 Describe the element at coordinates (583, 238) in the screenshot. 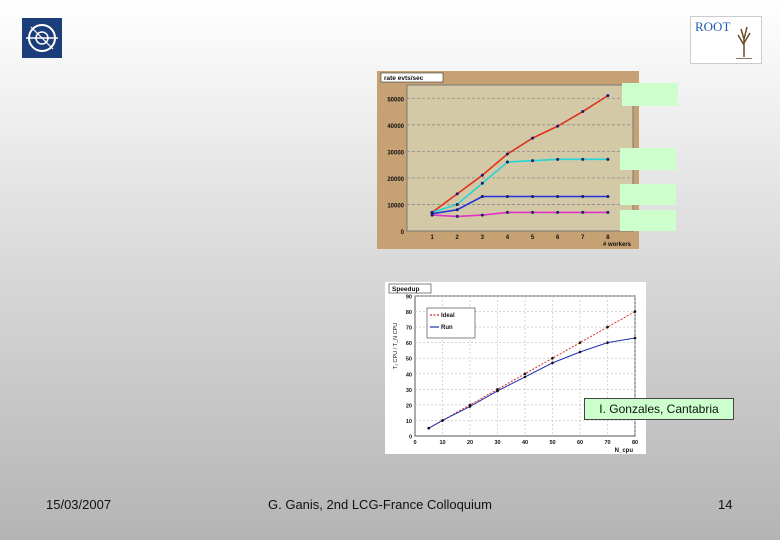

I see `x-tick-label: 7` at that location.